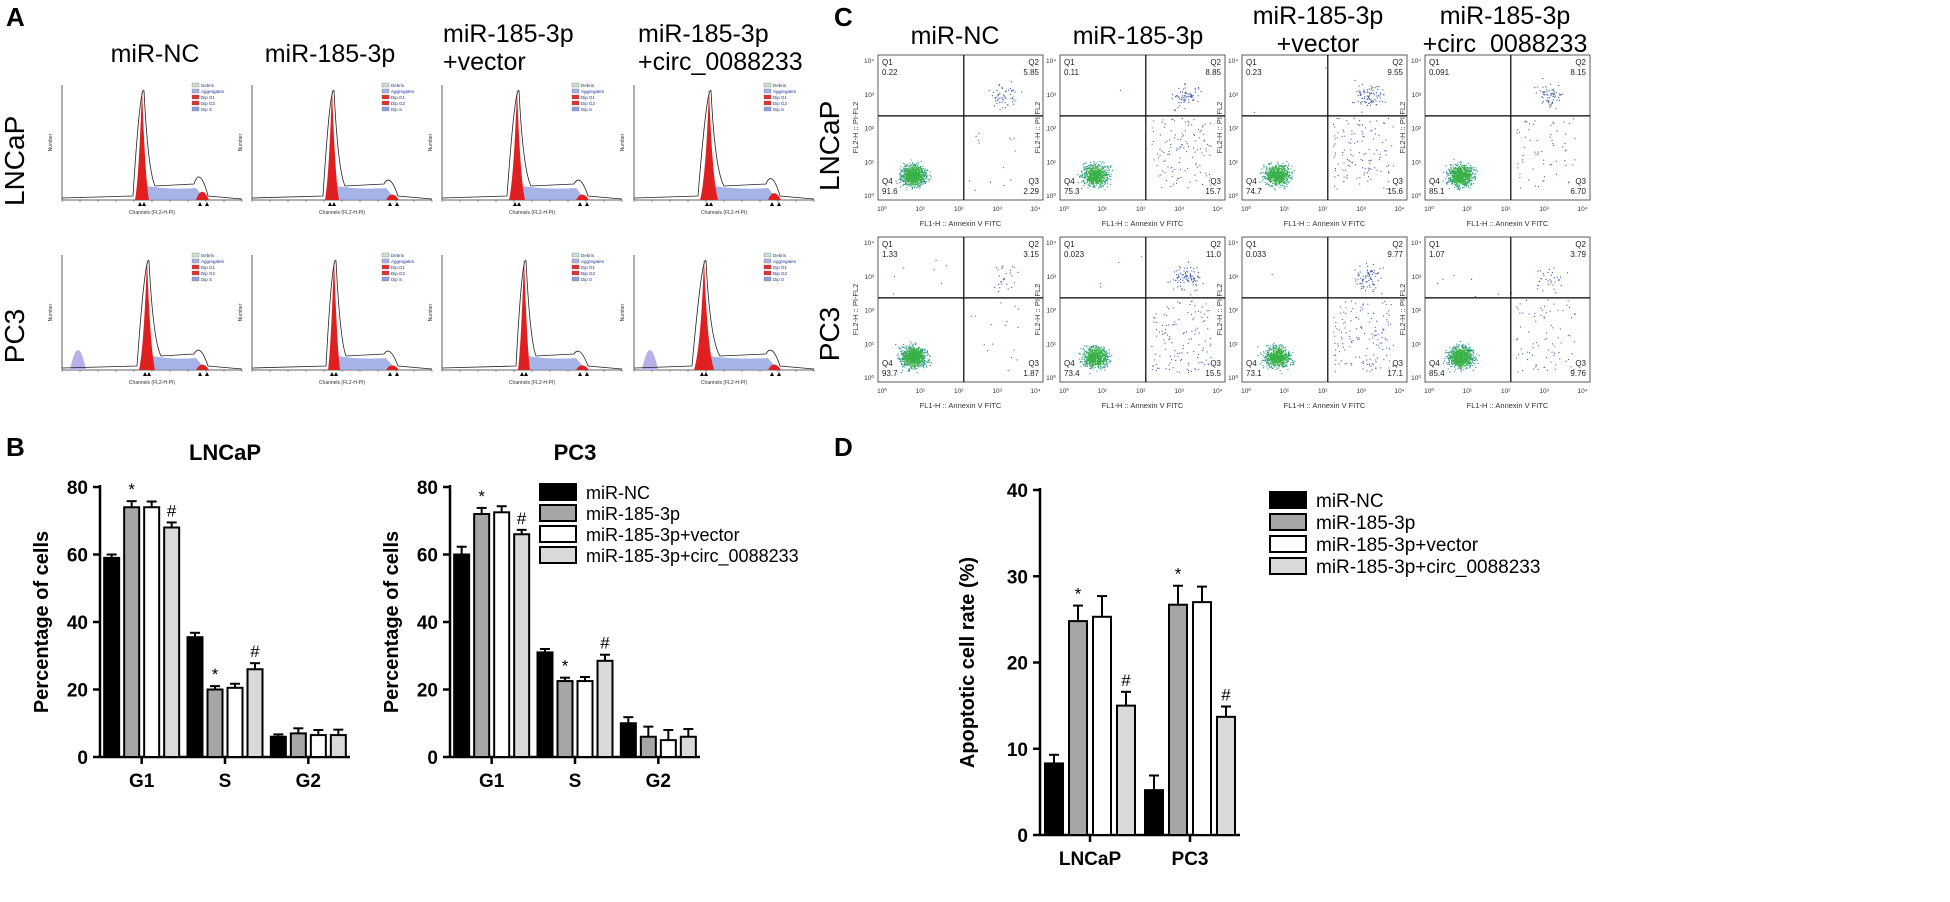 This screenshot has width=1950, height=902. Describe the element at coordinates (364, 193) in the screenshot. I see `histogram-s-phase-area` at that location.